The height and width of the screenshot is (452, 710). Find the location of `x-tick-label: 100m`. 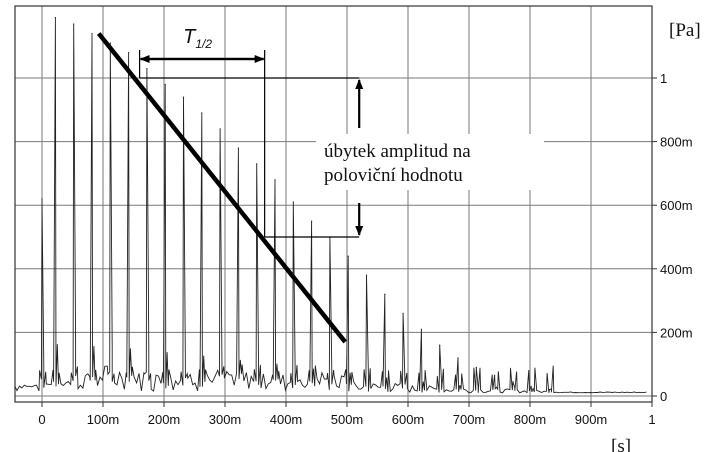

x-tick-label: 100m is located at coordinates (103, 419).